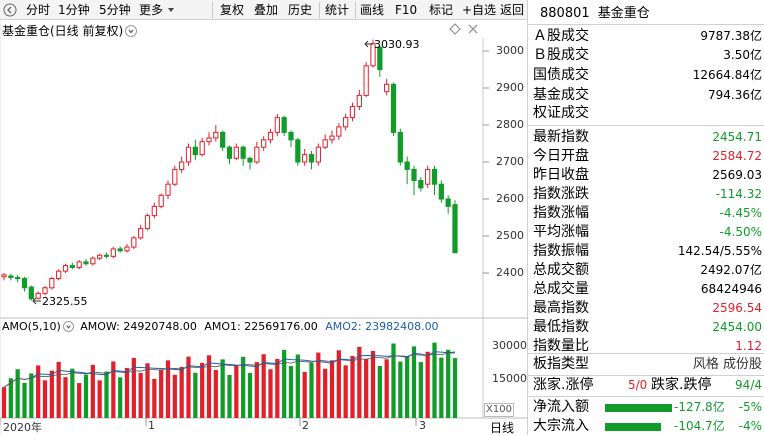 This screenshot has height=436, width=764. What do you see at coordinates (647, 55) in the screenshot?
I see `quote-row: Ｂ股成交 3.50亿` at bounding box center [647, 55].